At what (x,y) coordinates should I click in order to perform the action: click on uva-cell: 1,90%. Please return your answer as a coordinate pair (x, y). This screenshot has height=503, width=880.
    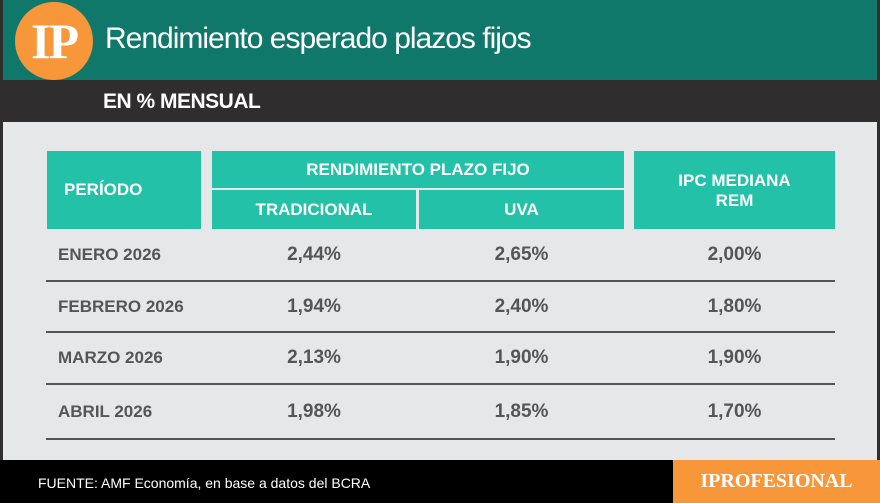
    Looking at the image, I should click on (521, 357).